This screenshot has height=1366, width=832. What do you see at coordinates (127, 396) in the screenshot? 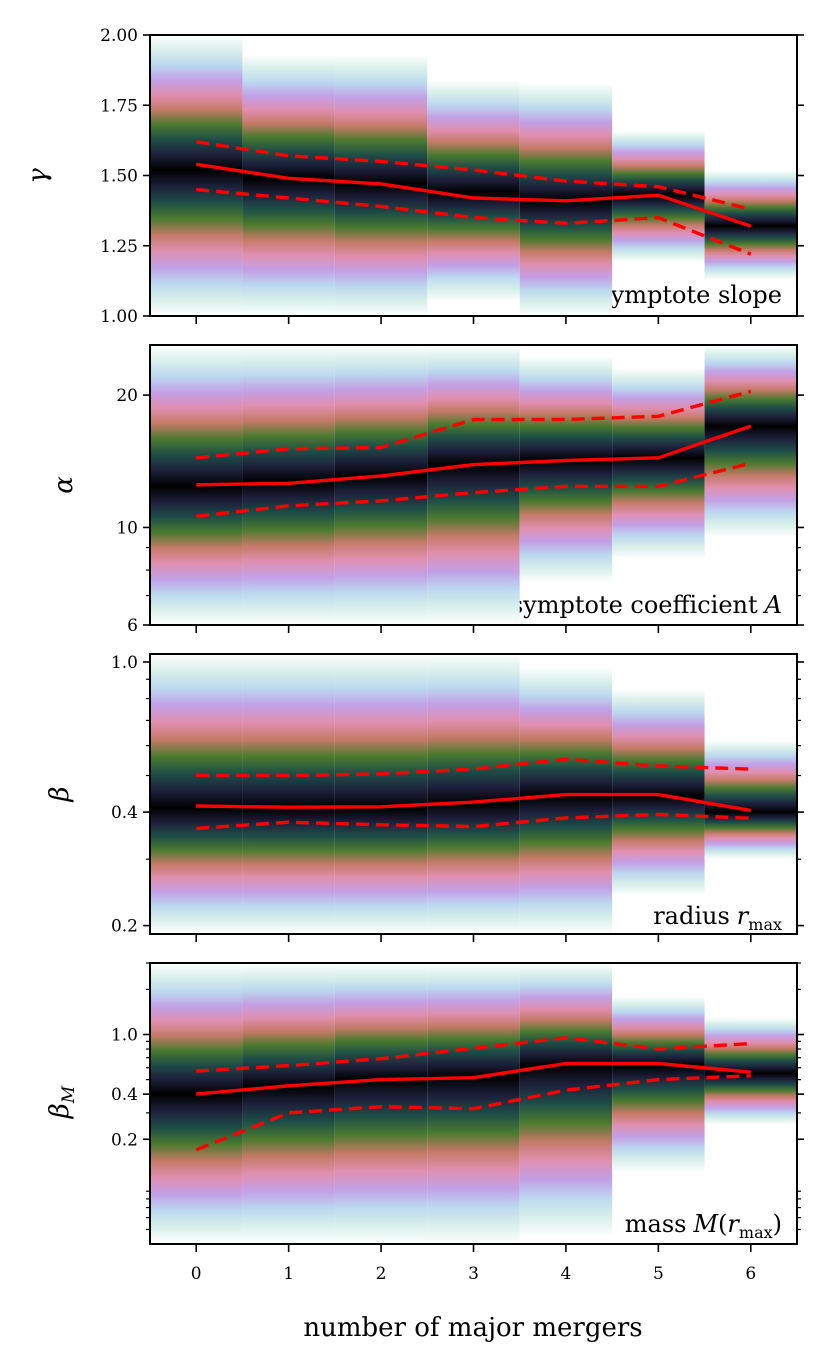
I see `alpha-ytick-label-2: 20` at bounding box center [127, 396].